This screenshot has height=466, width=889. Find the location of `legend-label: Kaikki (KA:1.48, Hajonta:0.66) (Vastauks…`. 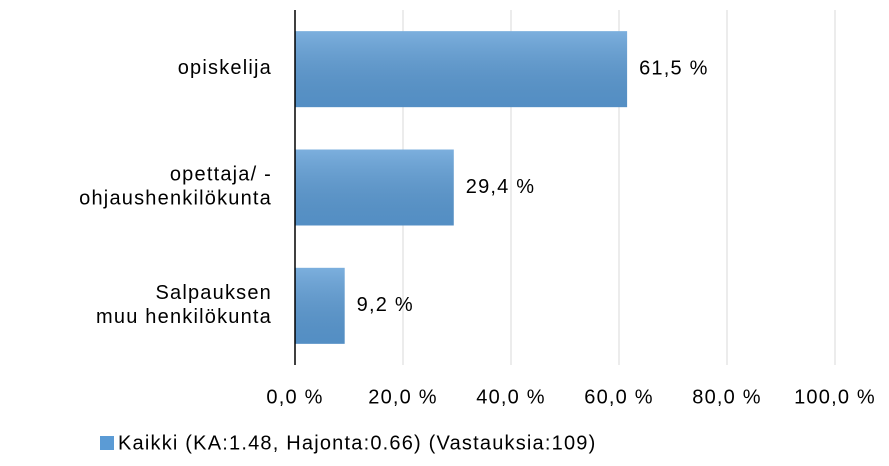

legend-label: Kaikki (KA:1.48, Hajonta:0.66) (Vastauks… is located at coordinates (357, 443).